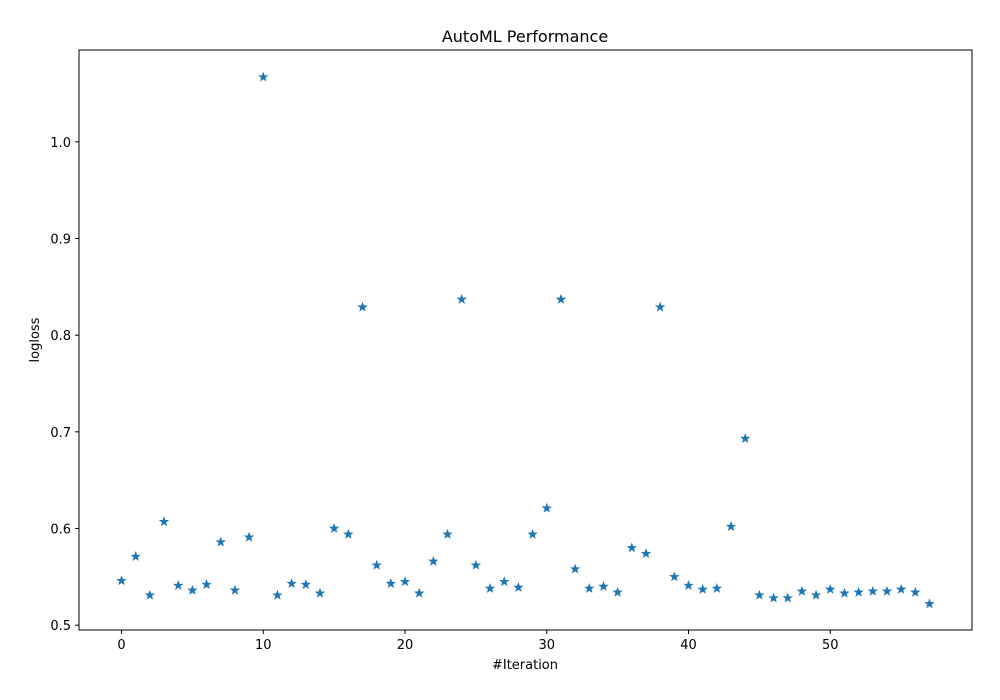  I want to click on y-tick-label: 0.7, so click(60, 433).